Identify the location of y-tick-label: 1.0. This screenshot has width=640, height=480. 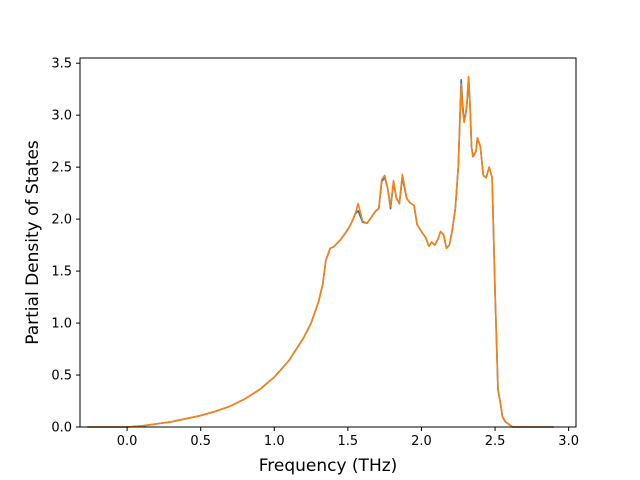
(61, 324).